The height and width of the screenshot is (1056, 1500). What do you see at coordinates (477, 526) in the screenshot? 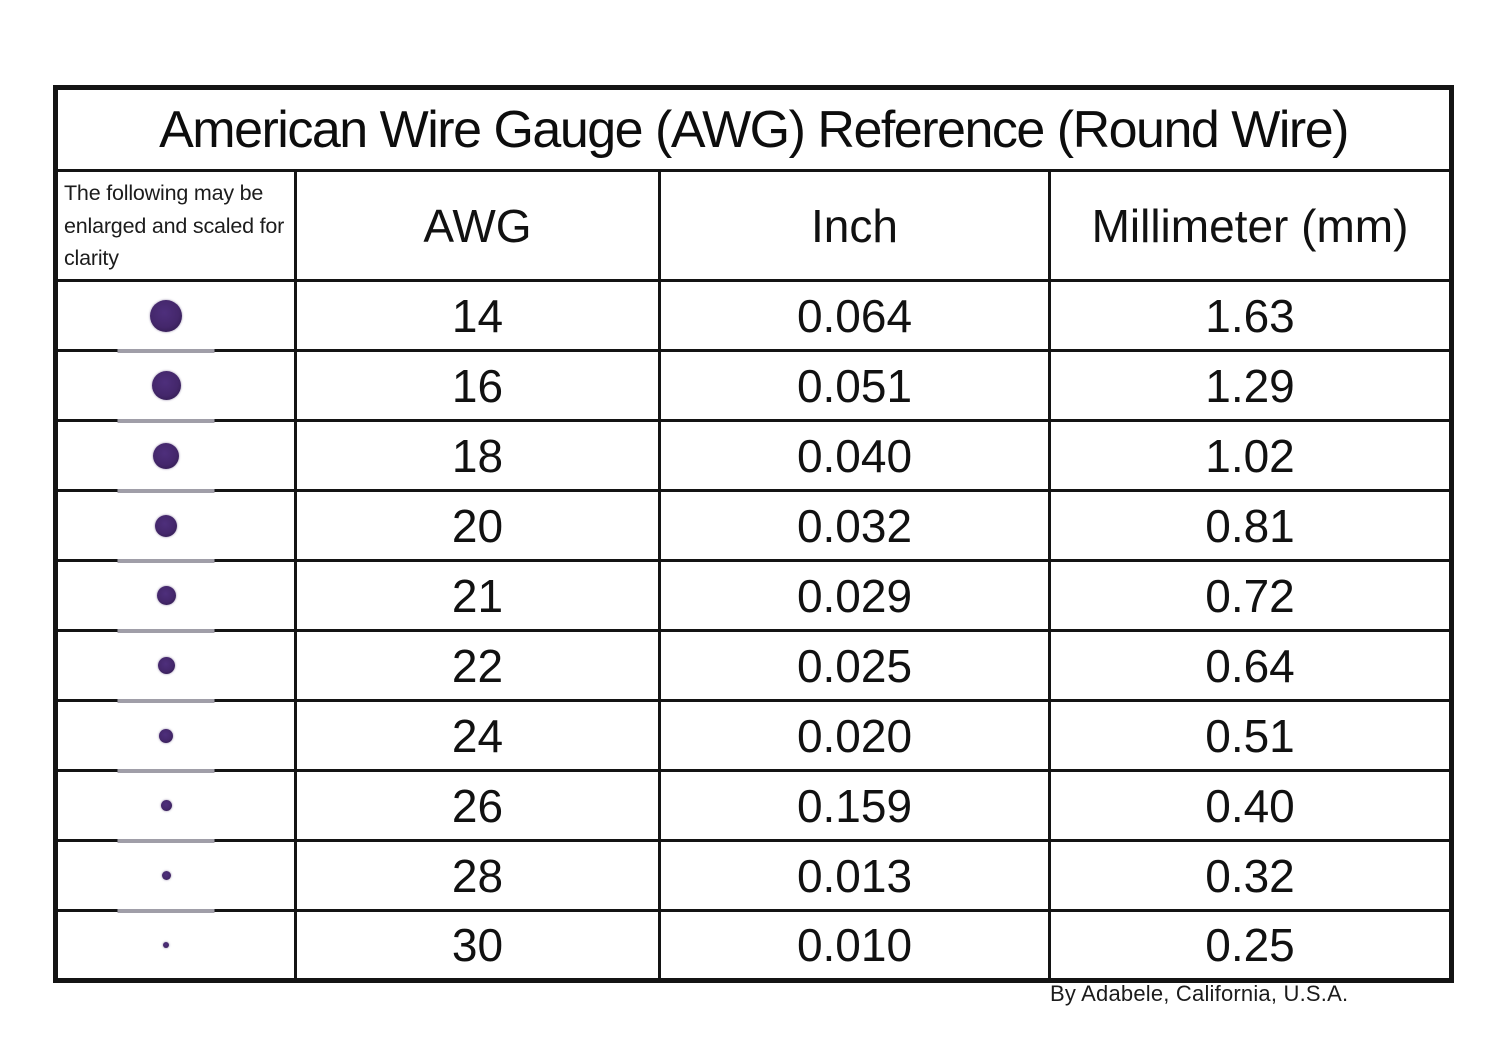
I see `awg-value: 20` at bounding box center [477, 526].